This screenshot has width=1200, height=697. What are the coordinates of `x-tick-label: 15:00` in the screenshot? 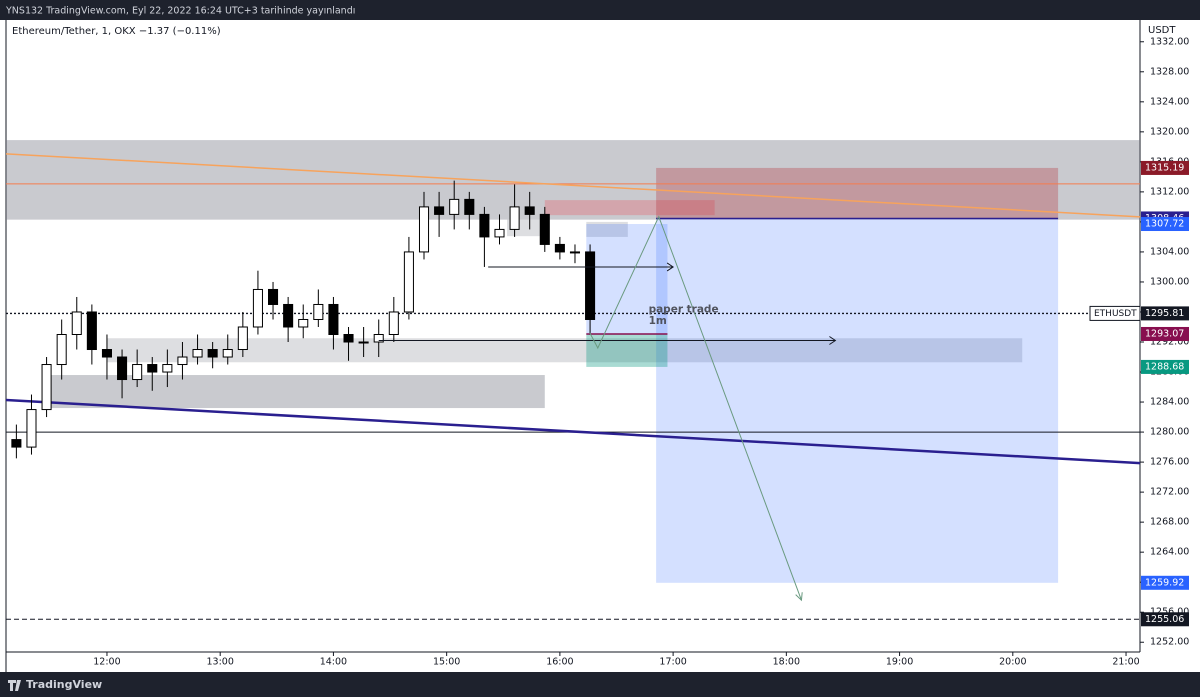 It's located at (446, 662).